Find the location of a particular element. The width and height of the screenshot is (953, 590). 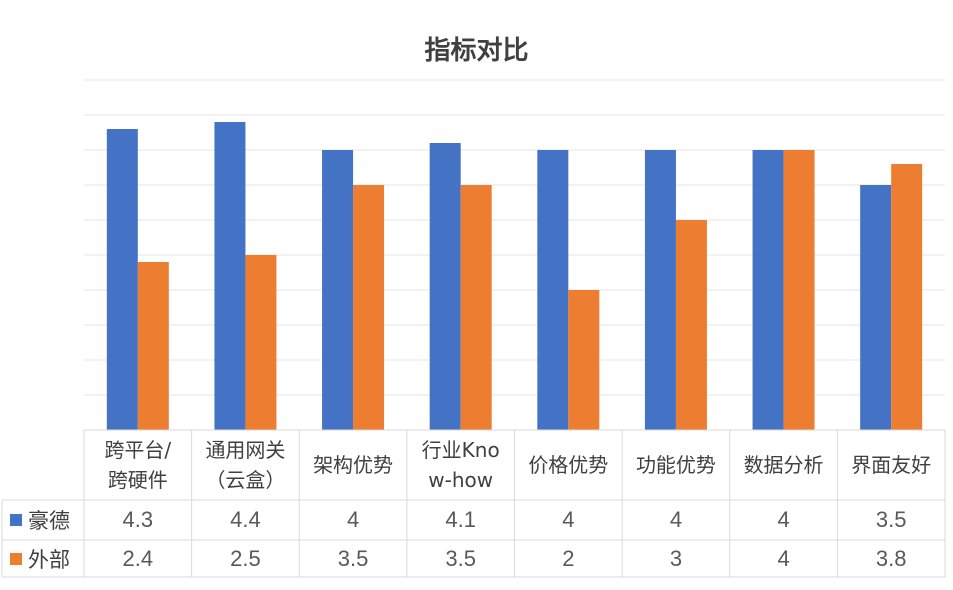

category-label-line: 功能优势 is located at coordinates (675, 465).